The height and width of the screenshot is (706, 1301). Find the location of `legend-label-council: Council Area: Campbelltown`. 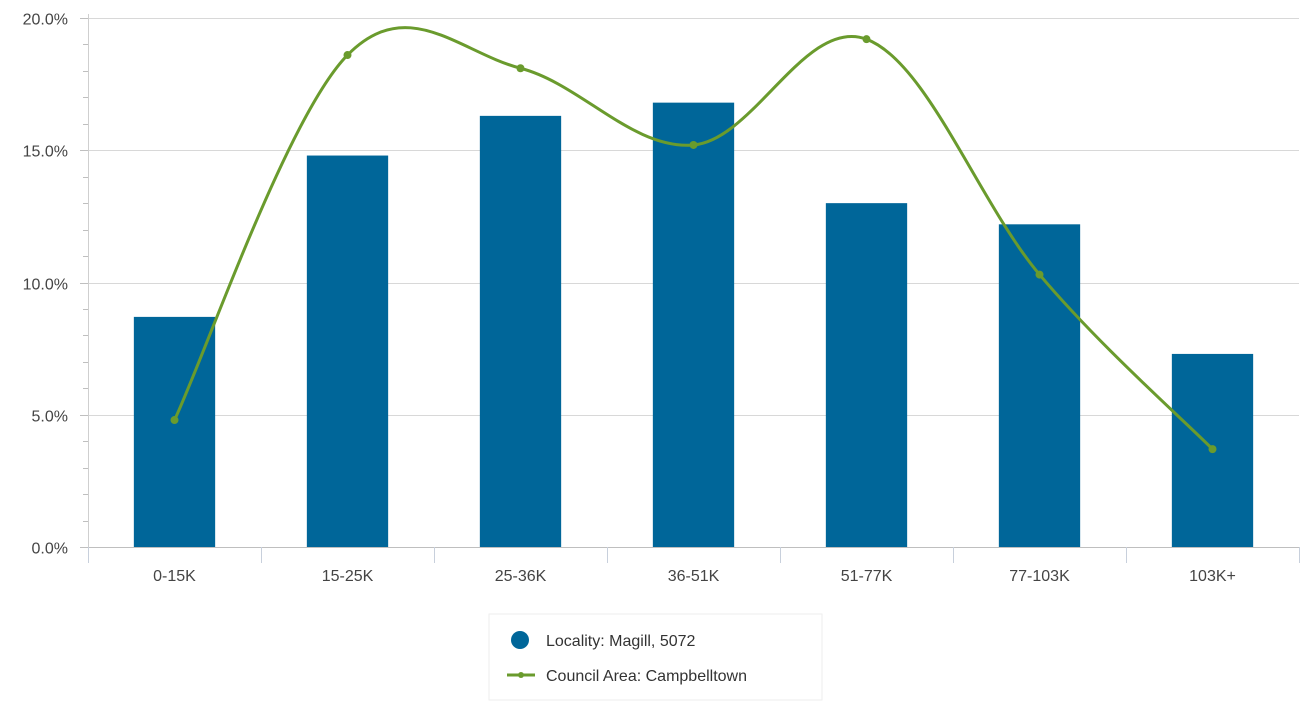

legend-label-council: Council Area: Campbelltown is located at coordinates (646, 676).